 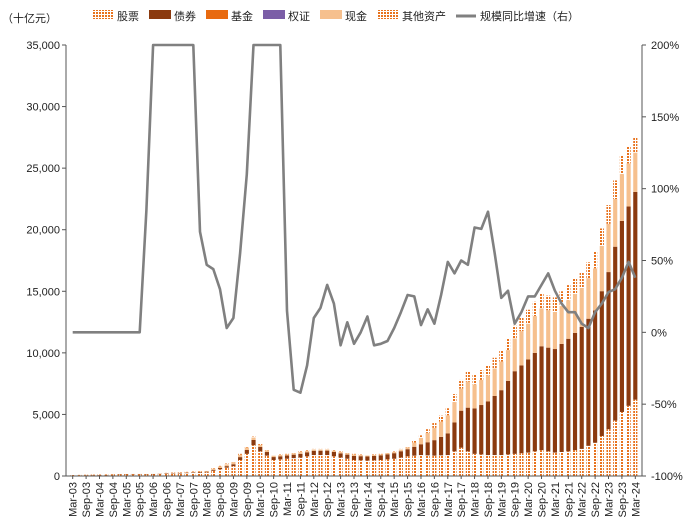 What do you see at coordinates (422, 499) in the screenshot?
I see `x-tick-label: Mar-16` at bounding box center [422, 499].